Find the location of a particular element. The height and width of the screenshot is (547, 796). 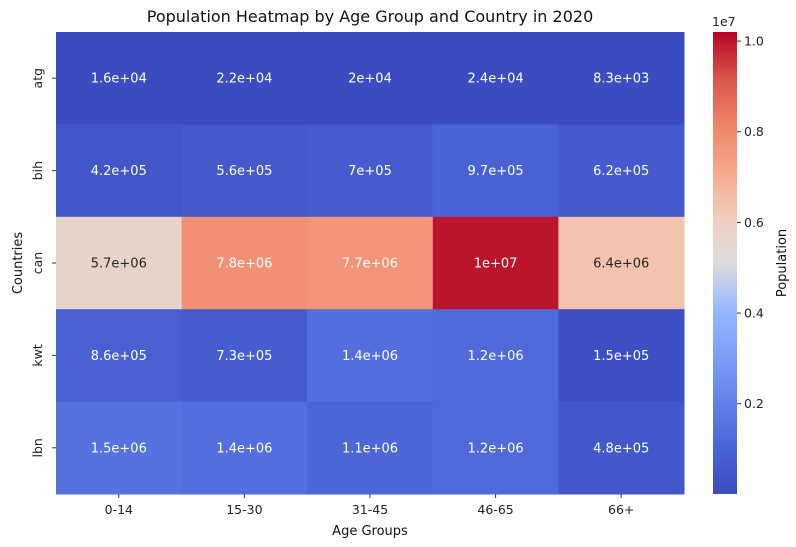

x-axis-label: Age Groups is located at coordinates (370, 531).